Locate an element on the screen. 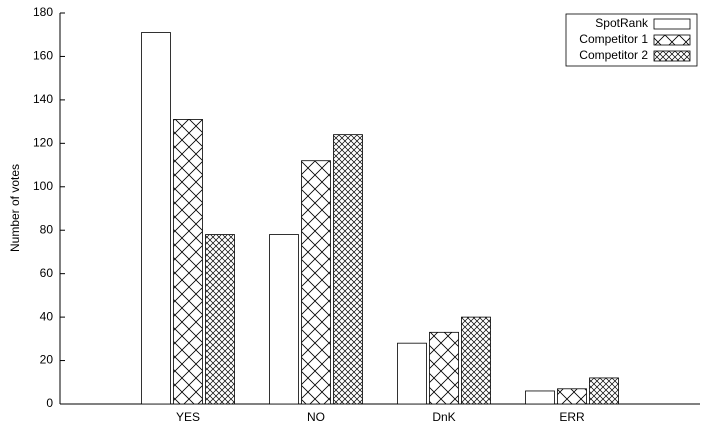 Image resolution: width=720 pixels, height=432 pixels. y-tick-label: 20 is located at coordinates (47, 360).